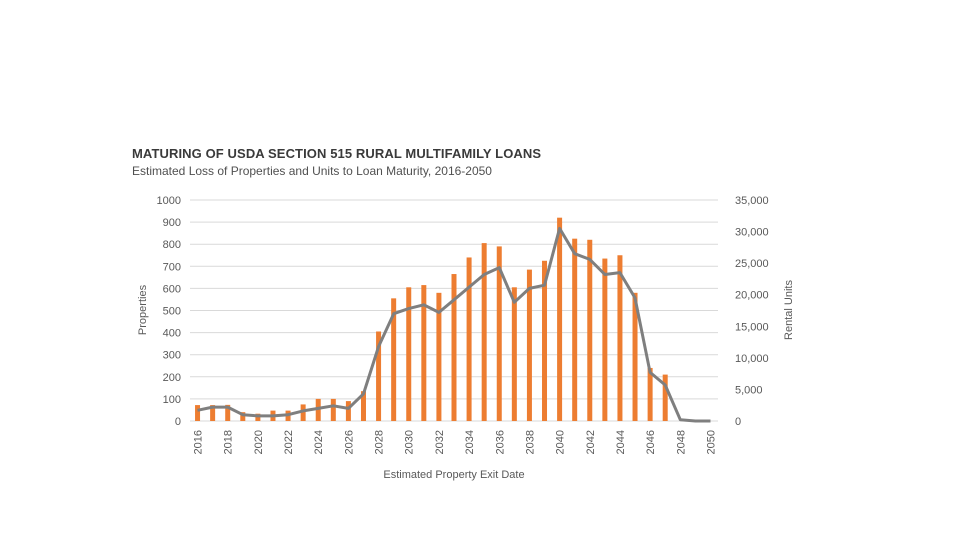  What do you see at coordinates (752, 264) in the screenshot?
I see `y2-tick-label: 25,000` at bounding box center [752, 264].